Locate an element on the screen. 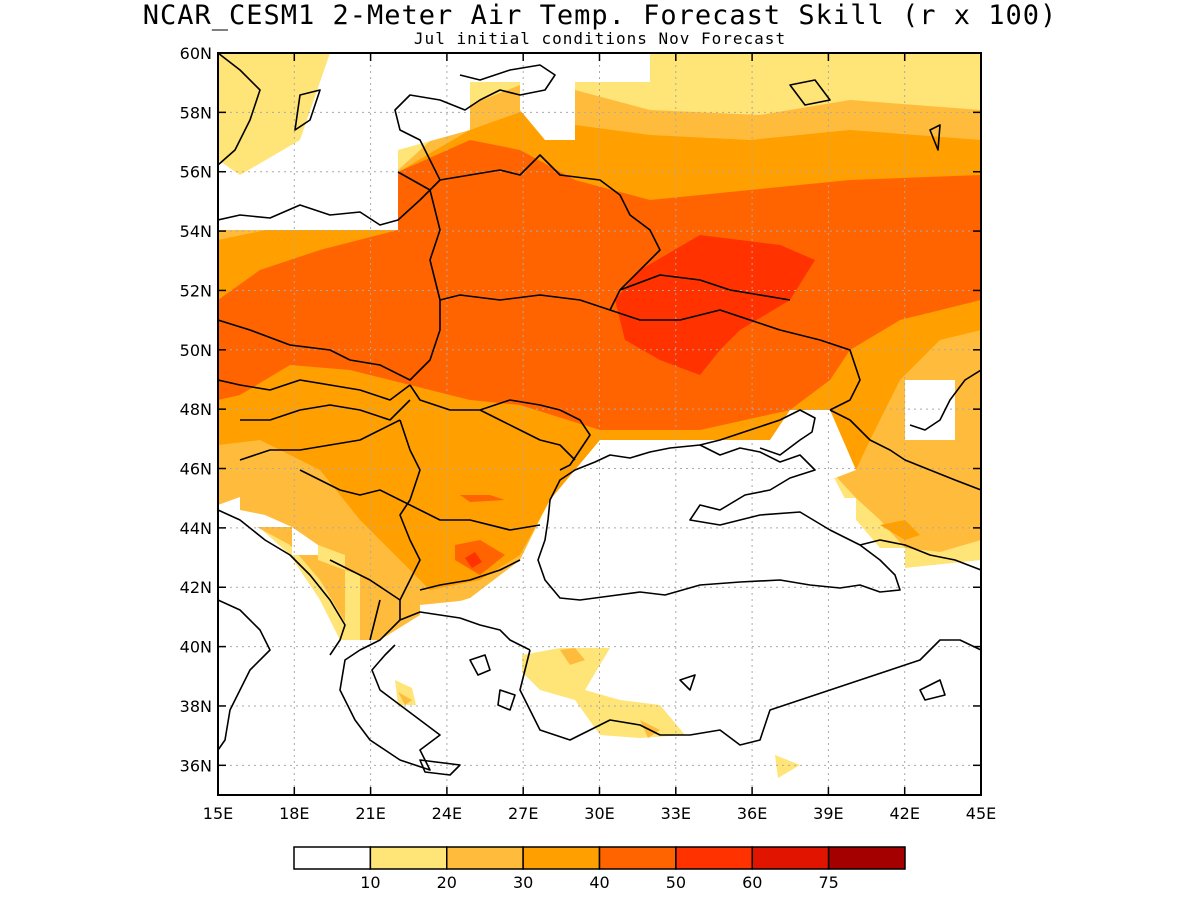  shade-patch-anatolia is located at coordinates (597, 713).